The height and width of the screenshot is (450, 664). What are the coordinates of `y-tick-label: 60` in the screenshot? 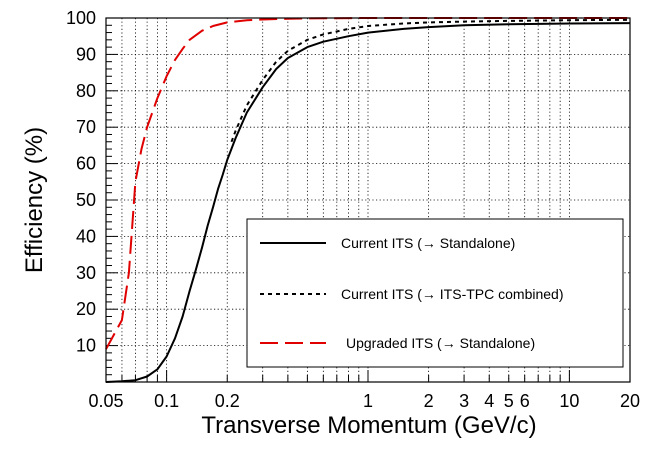 It's located at (86, 164).